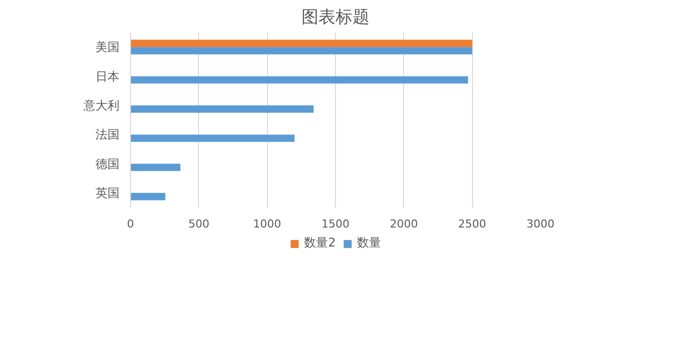 The height and width of the screenshot is (343, 692). What do you see at coordinates (130, 224) in the screenshot?
I see `x-tick-label: 0` at bounding box center [130, 224].